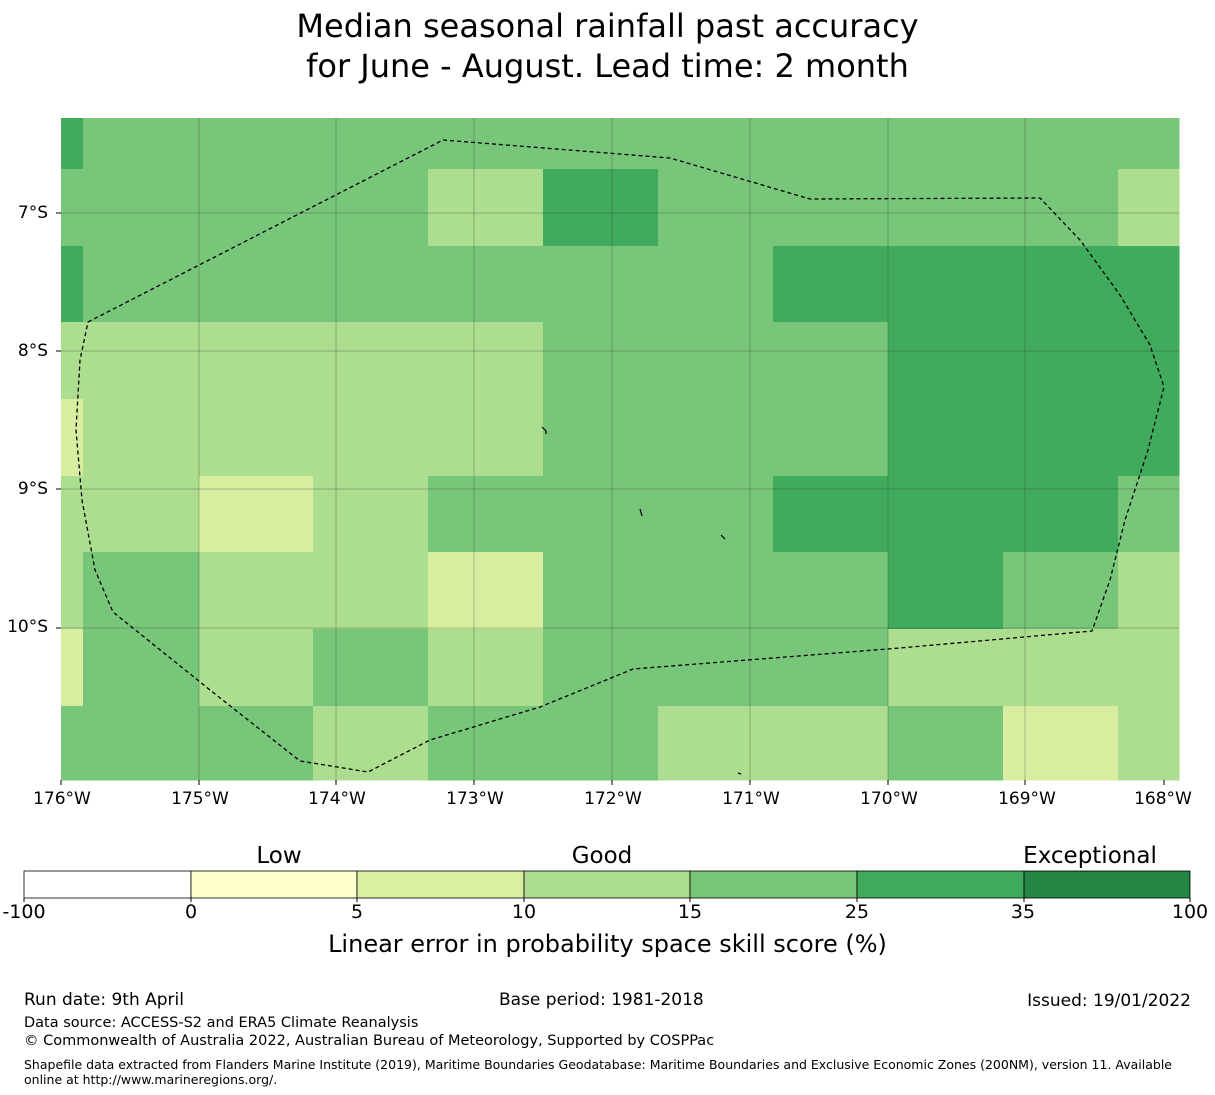  I want to click on lon-label-175w: 175°W, so click(200, 799).